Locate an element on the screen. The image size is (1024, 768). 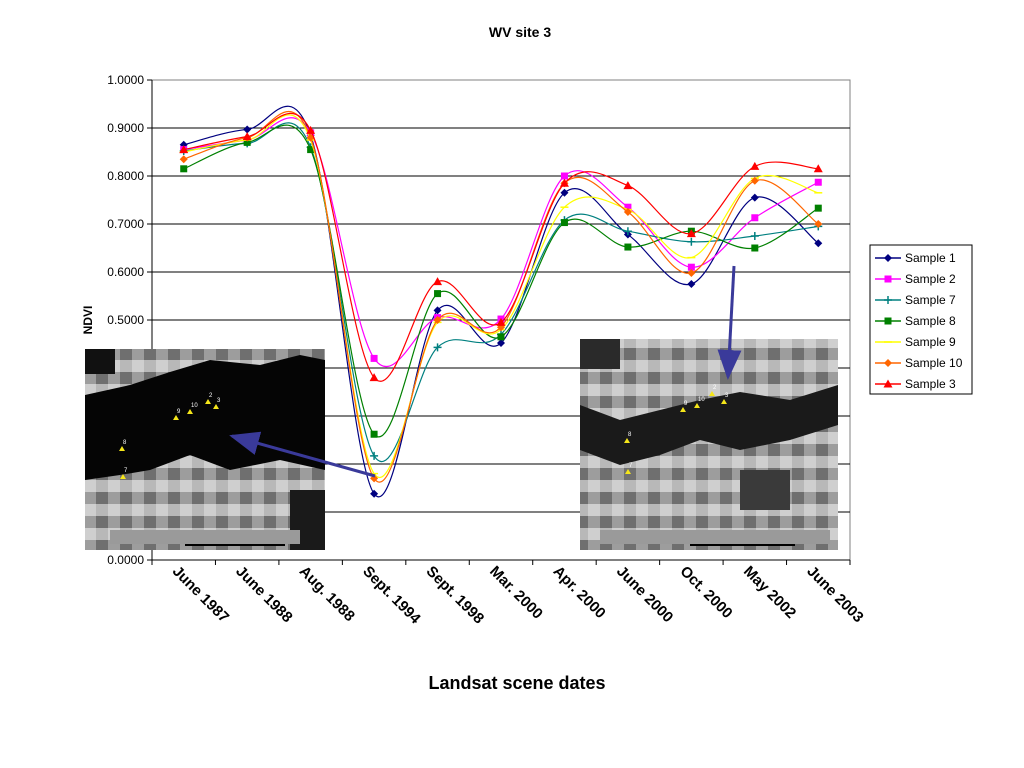
legend-label: Sample 10 is located at coordinates (934, 363).